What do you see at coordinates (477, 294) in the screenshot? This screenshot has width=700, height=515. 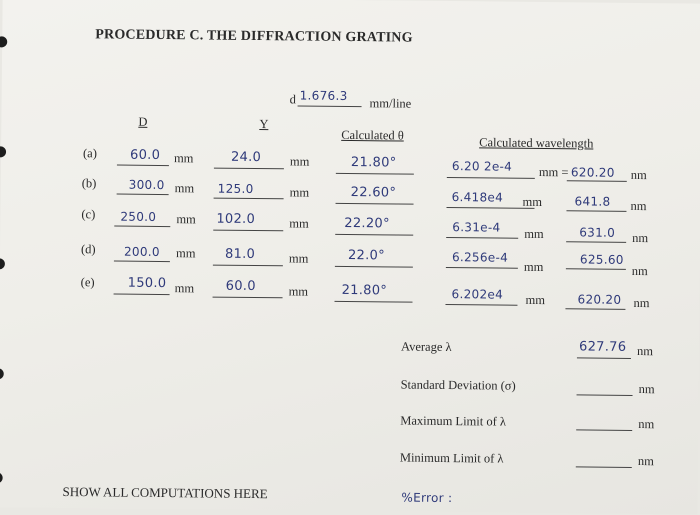 I see `wavelength-mm: 6.202e4` at bounding box center [477, 294].